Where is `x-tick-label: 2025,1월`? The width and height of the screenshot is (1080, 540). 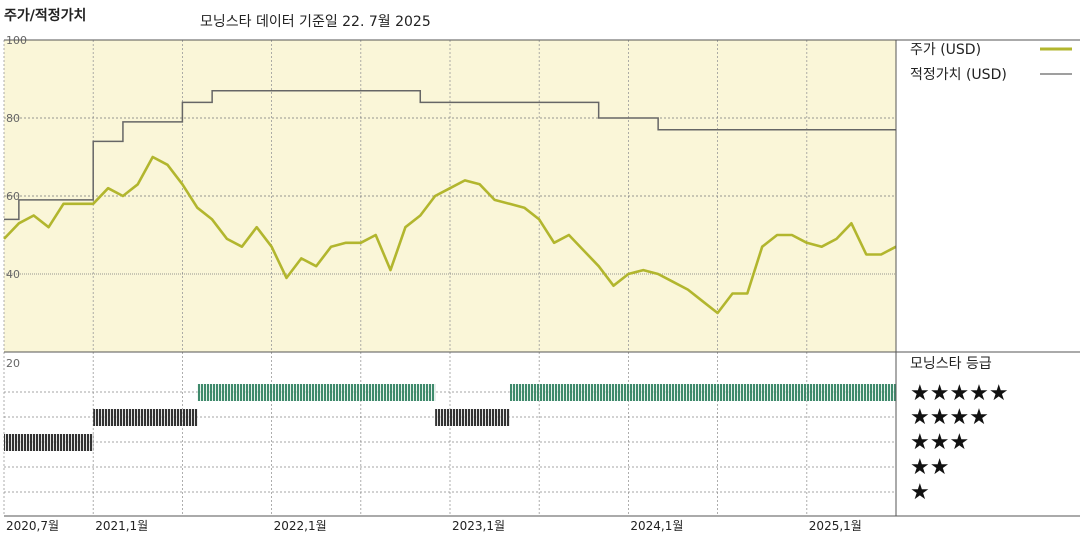 x-tick-label: 2025,1월 is located at coordinates (835, 526).